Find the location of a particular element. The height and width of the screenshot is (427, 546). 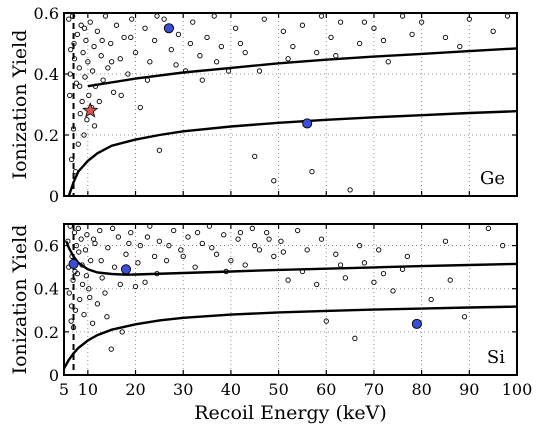

x-tick-label: 60 is located at coordinates (326, 389).